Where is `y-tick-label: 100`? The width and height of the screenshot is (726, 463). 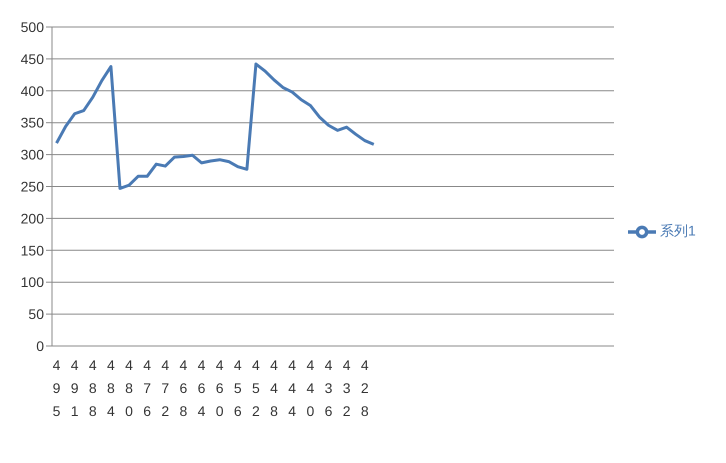
y-tick-label: 100 is located at coordinates (32, 282).